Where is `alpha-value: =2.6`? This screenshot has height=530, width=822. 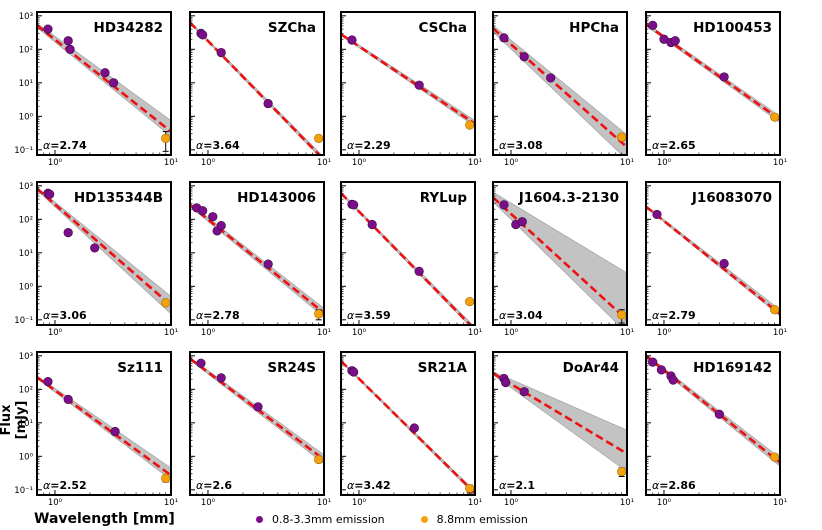 alpha-value: =2.6 is located at coordinates (217, 485).